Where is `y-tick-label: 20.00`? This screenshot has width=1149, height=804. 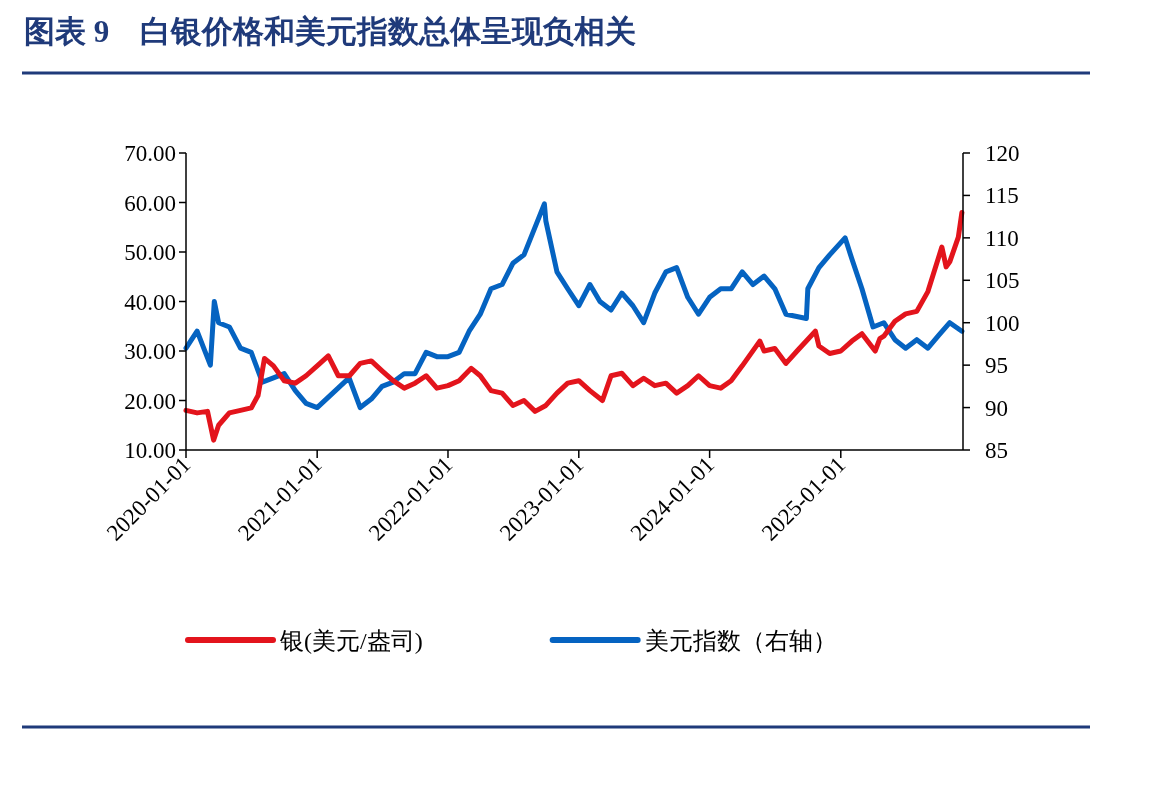 y-tick-label: 20.00 is located at coordinates (150, 401).